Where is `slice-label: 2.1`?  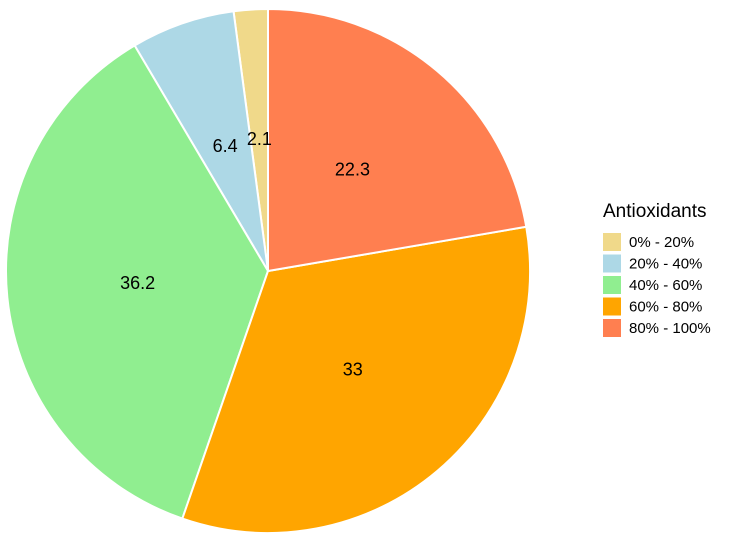 slice-label: 2.1 is located at coordinates (259, 139).